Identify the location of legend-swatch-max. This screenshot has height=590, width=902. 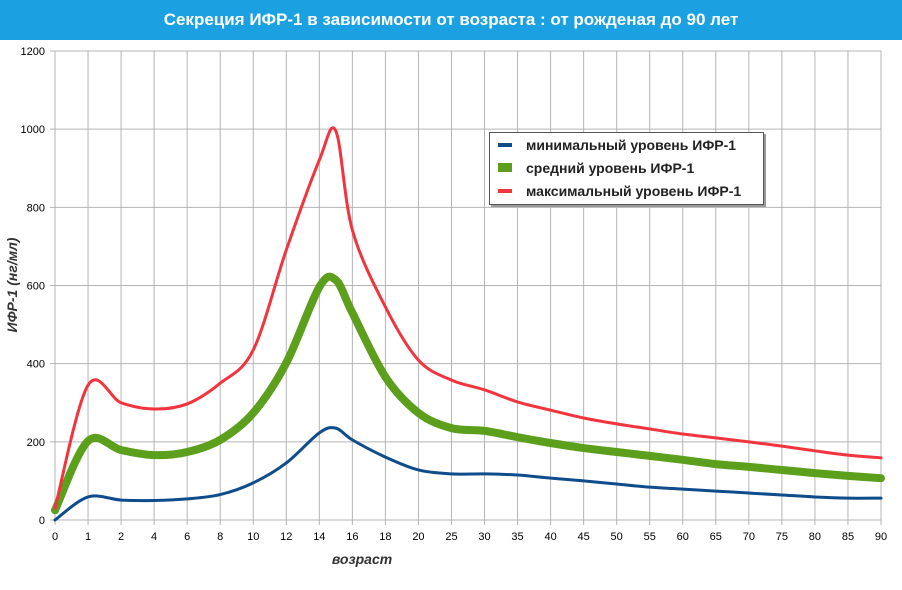
(505, 190).